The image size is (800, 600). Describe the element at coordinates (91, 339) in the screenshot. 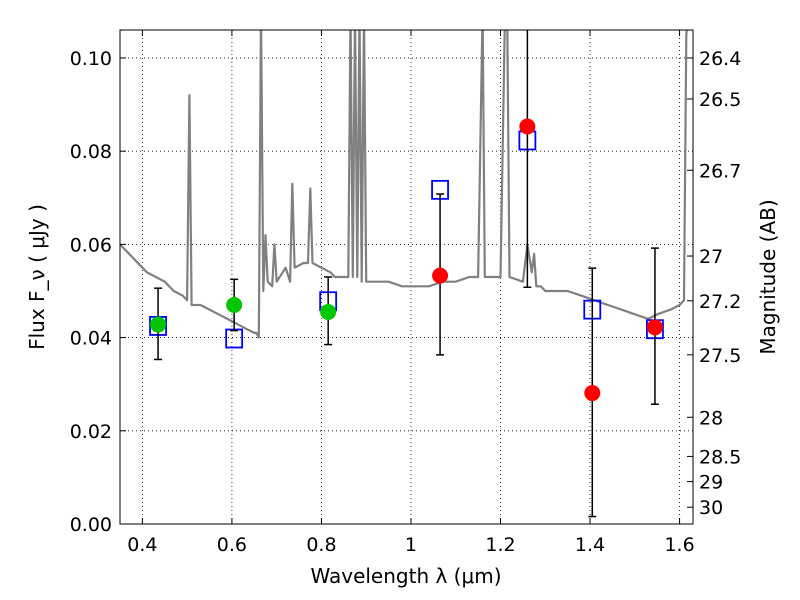

I see `y-tick-label: 0.04` at that location.